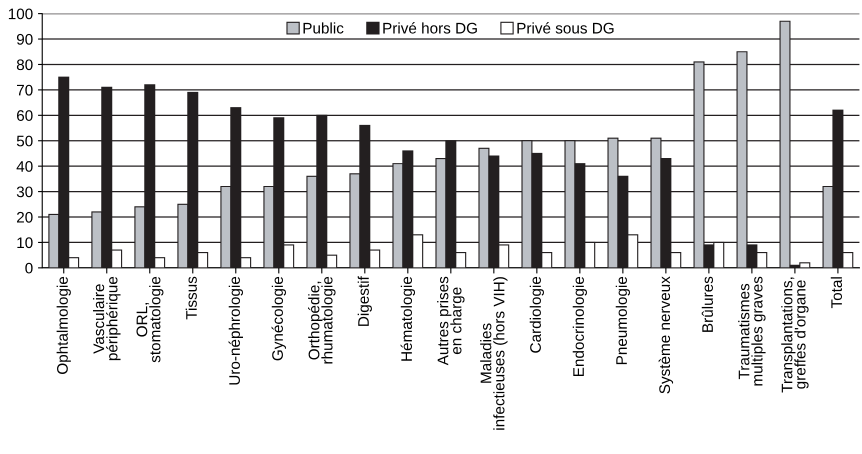 The image size is (862, 454). What do you see at coordinates (322, 320) in the screenshot?
I see `x-tick-label: Orthopédie, rhumatologie` at bounding box center [322, 320].